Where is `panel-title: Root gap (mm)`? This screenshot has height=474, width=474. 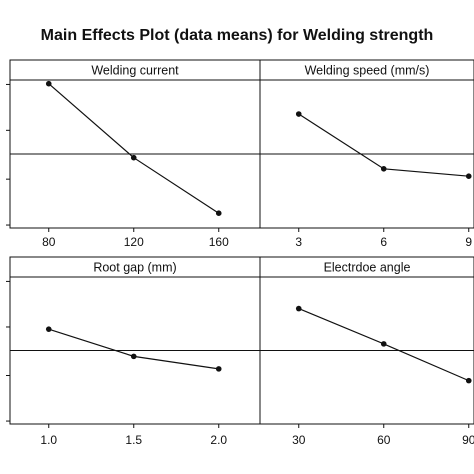
panel-title: Root gap (mm) is located at coordinates (134, 268).